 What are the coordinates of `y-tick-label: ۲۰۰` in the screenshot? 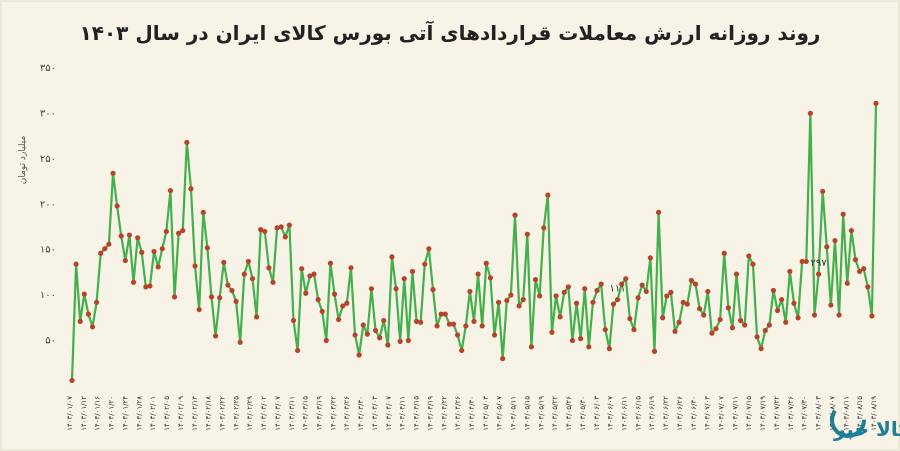 It's located at (48, 204).